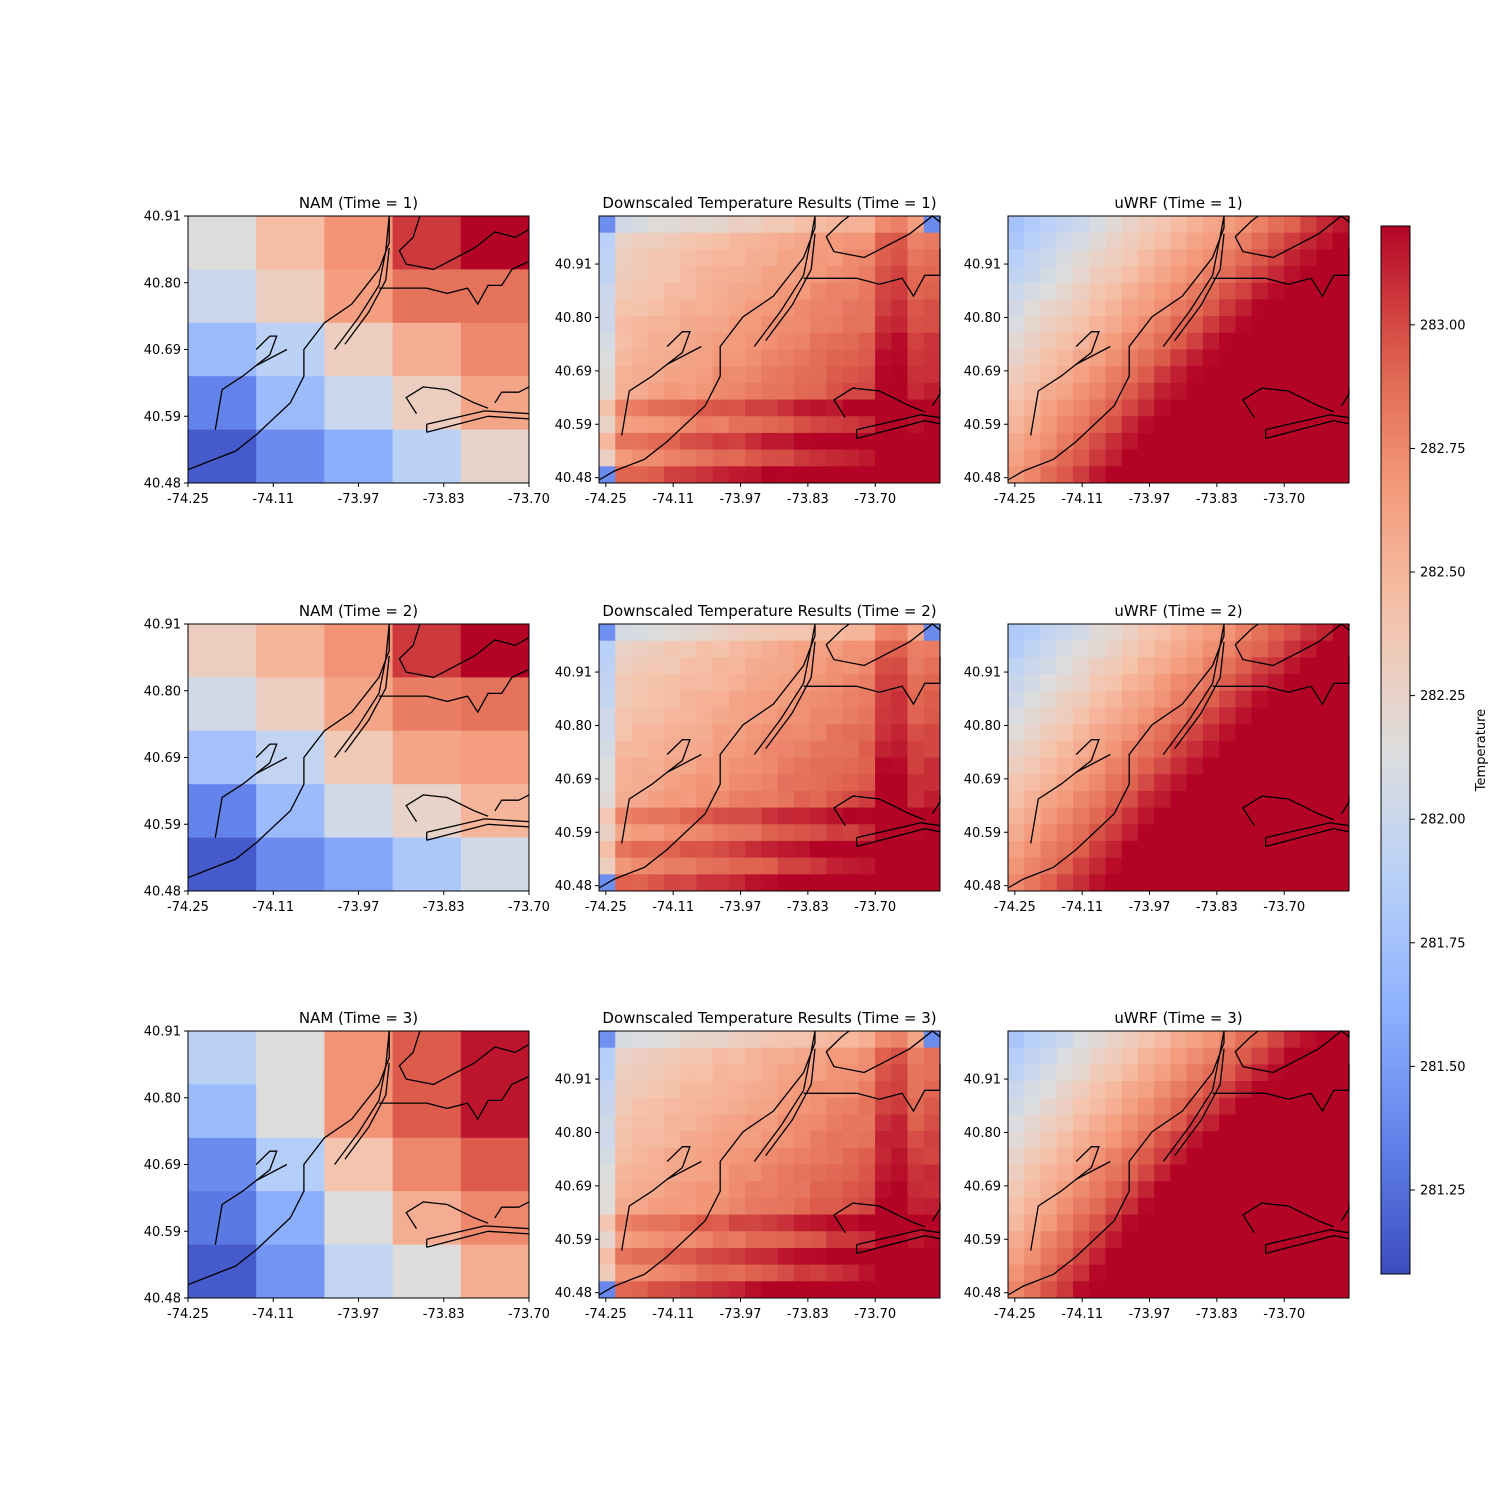 This screenshot has width=1500, height=1500. I want to click on panel-title: uWRF (Time = 1), so click(1178, 203).